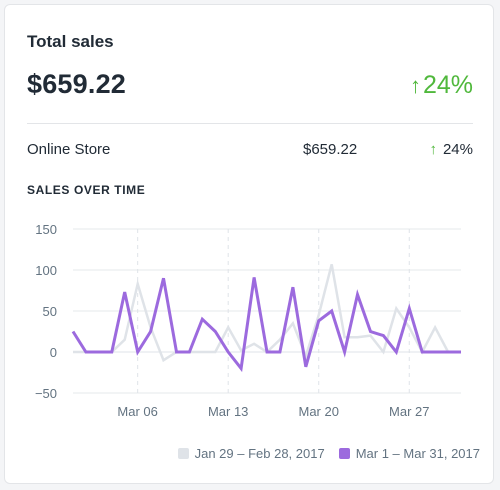 This screenshot has width=500, height=490. Describe the element at coordinates (183, 453) in the screenshot. I see `legend-swatch-previous` at that location.